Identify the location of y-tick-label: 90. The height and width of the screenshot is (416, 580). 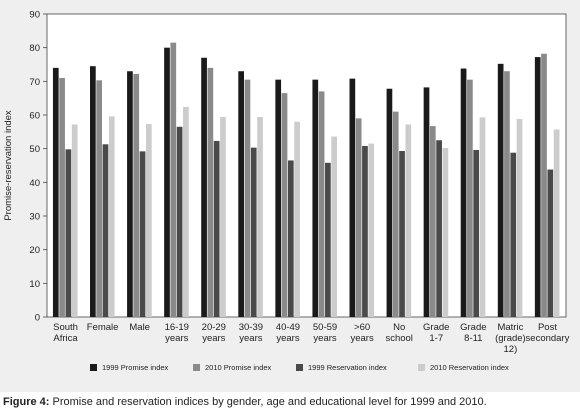
(34, 15).